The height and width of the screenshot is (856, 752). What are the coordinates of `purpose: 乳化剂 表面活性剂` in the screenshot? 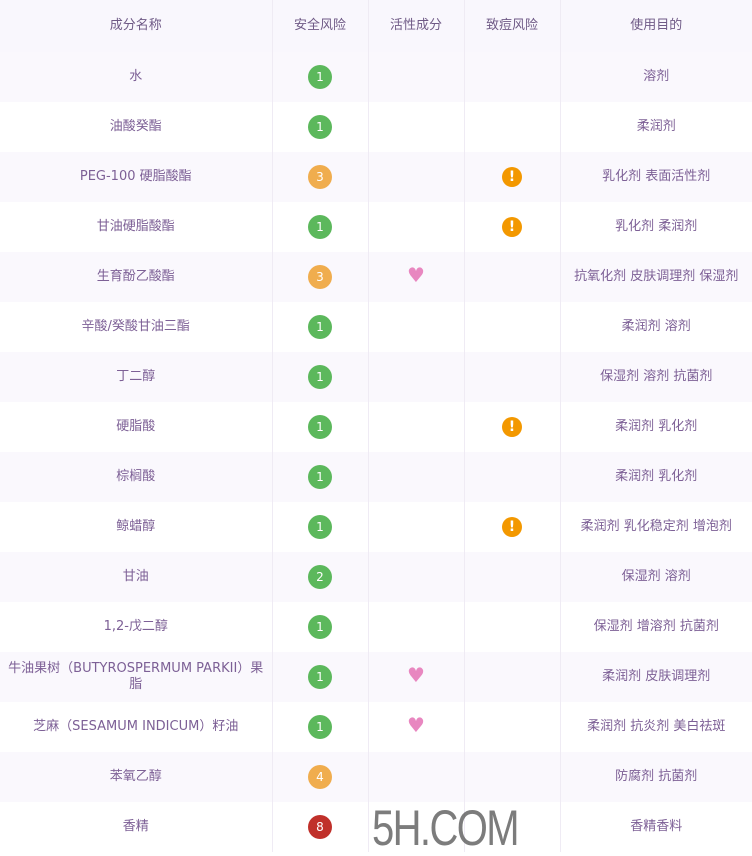 It's located at (655, 177).